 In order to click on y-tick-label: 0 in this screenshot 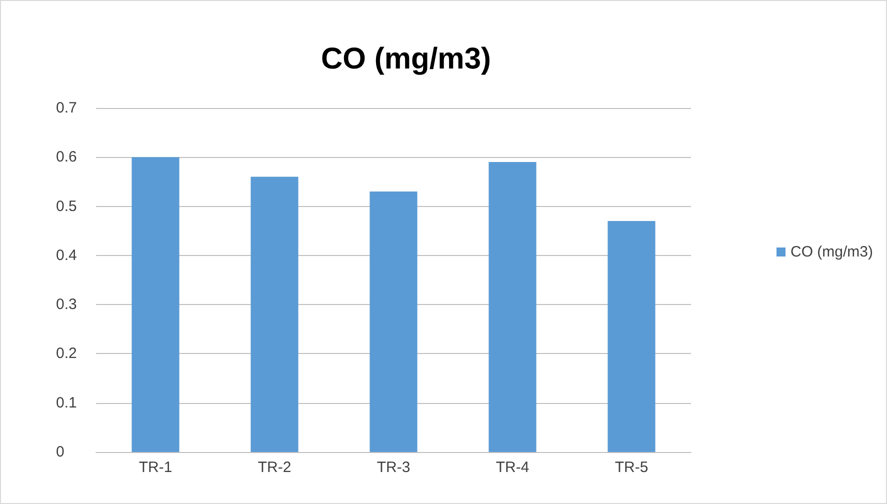, I will do `click(60, 452)`.